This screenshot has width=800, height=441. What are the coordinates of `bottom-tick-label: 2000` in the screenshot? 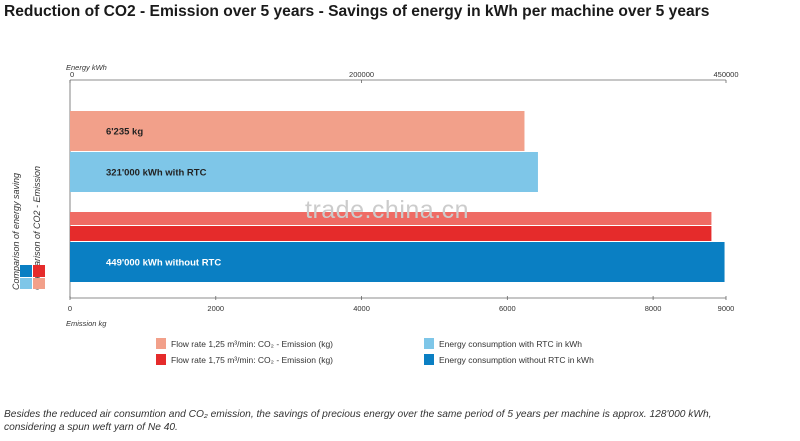 It's located at (215, 308).